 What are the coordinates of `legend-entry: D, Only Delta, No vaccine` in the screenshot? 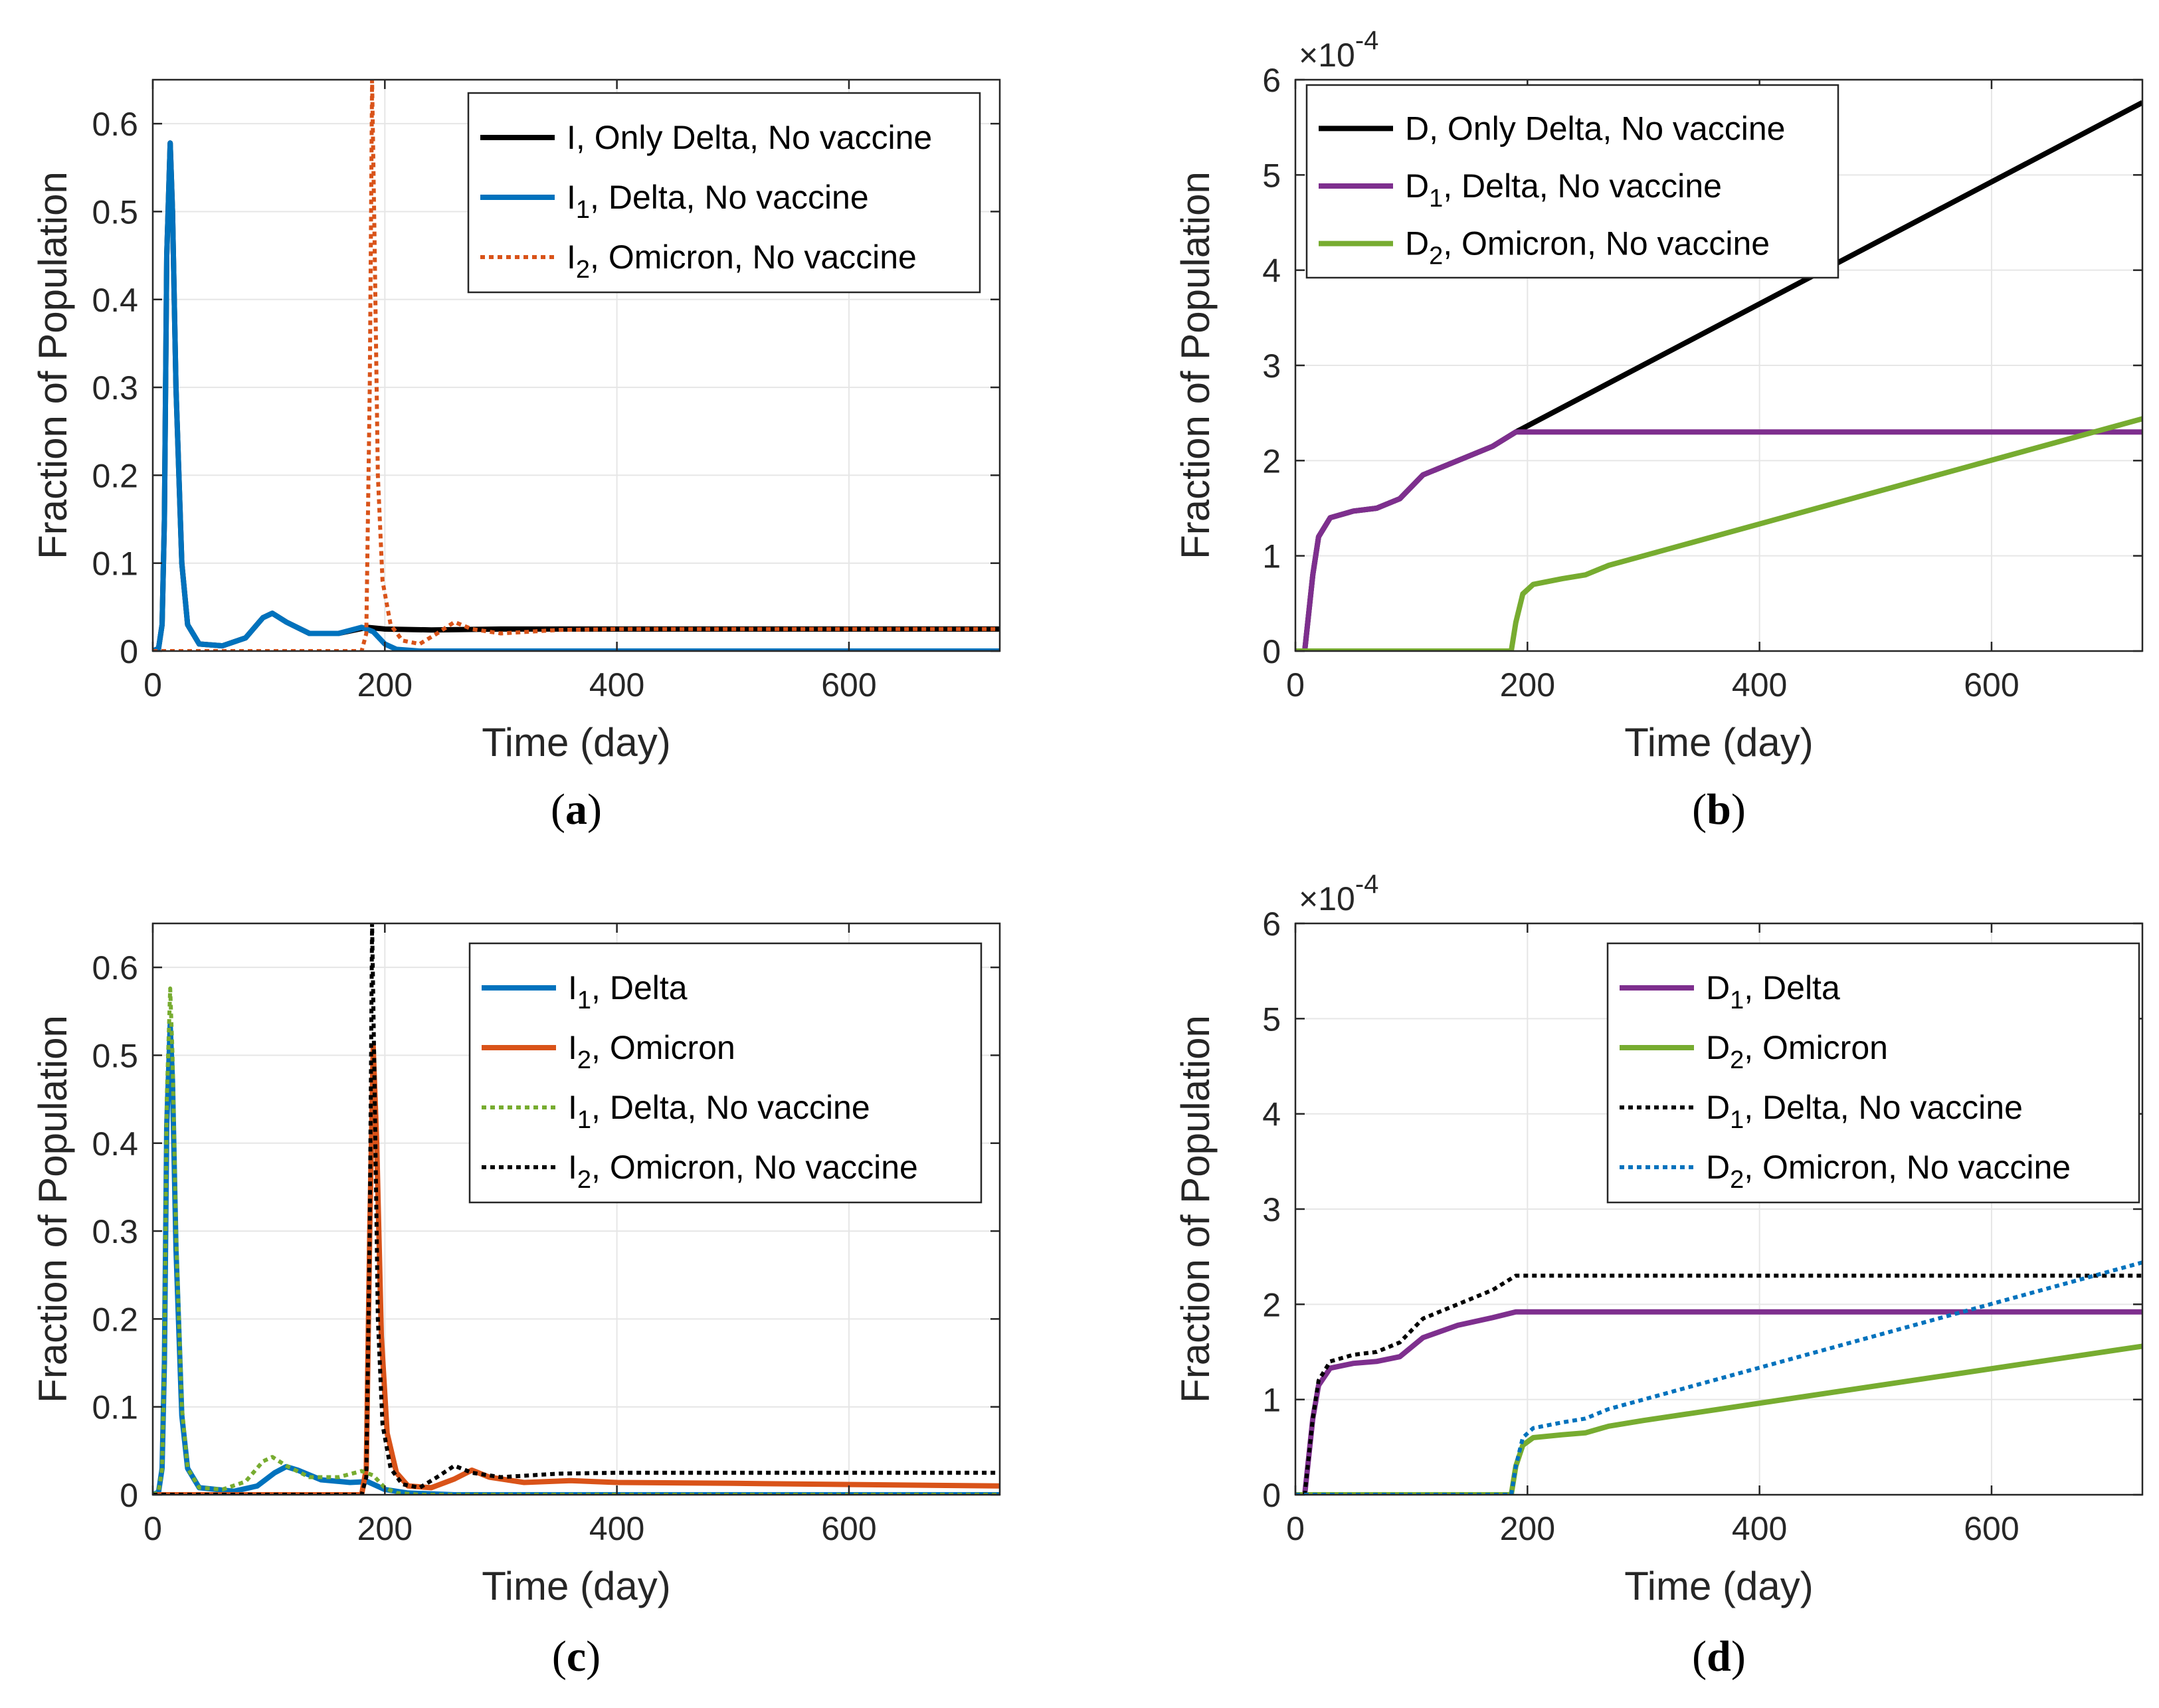 It's located at (1595, 128).